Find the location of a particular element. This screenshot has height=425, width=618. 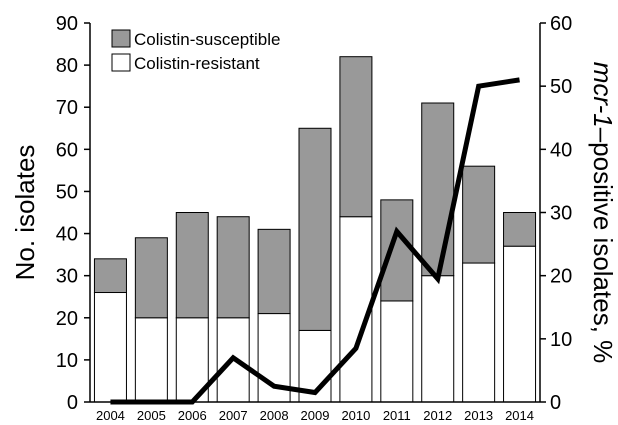

left-tick-label: 20 is located at coordinates (67, 319).